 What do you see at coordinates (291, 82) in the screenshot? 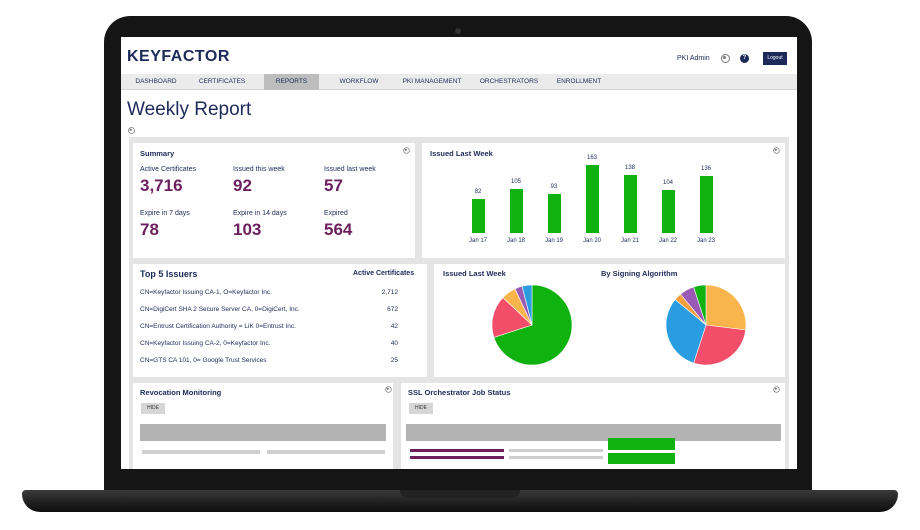
I see `nav-reports: REPORTS` at bounding box center [291, 82].